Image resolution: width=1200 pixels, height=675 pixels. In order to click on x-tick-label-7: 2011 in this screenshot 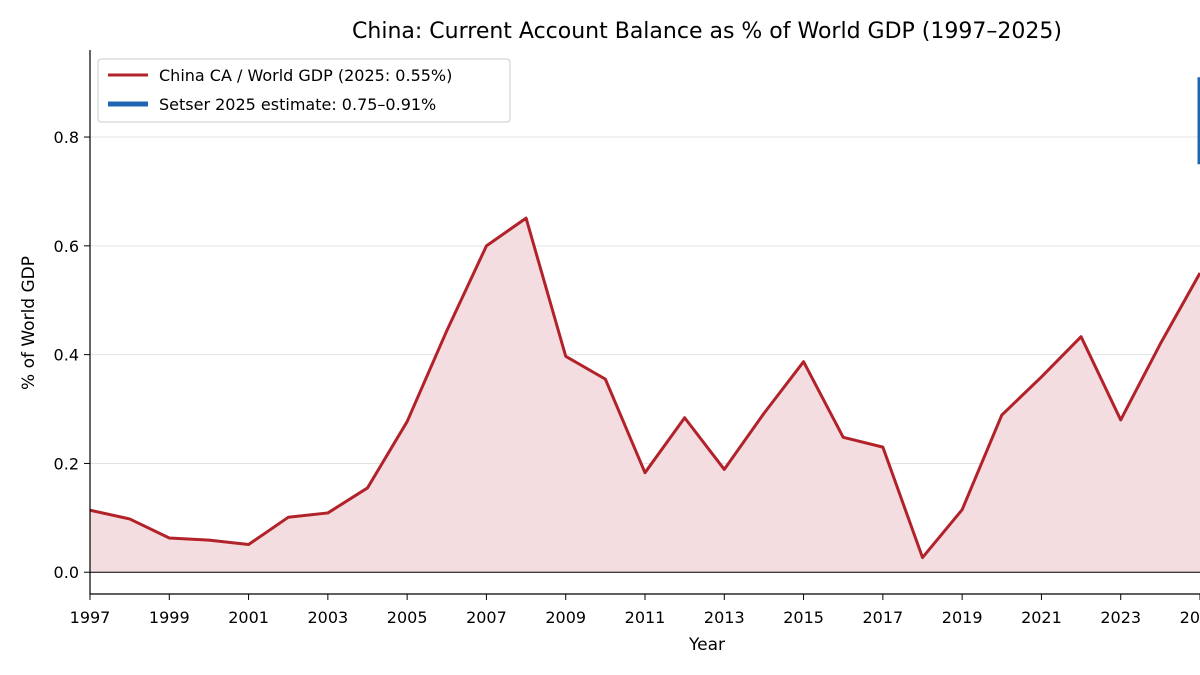, I will do `click(645, 617)`.